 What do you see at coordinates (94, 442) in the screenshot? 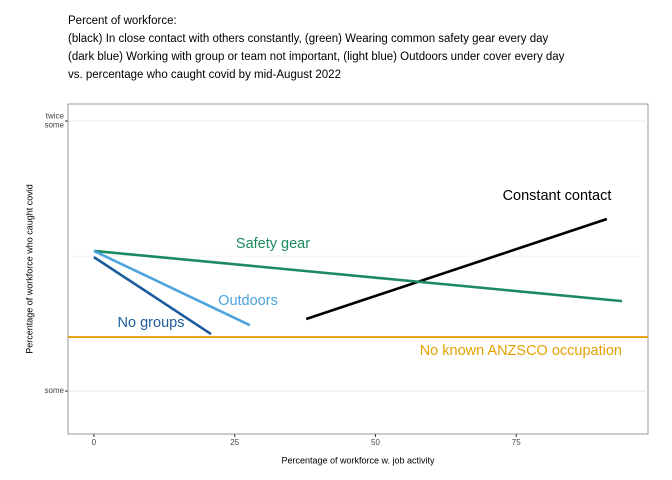
I see `x-tick-label: 0` at bounding box center [94, 442].